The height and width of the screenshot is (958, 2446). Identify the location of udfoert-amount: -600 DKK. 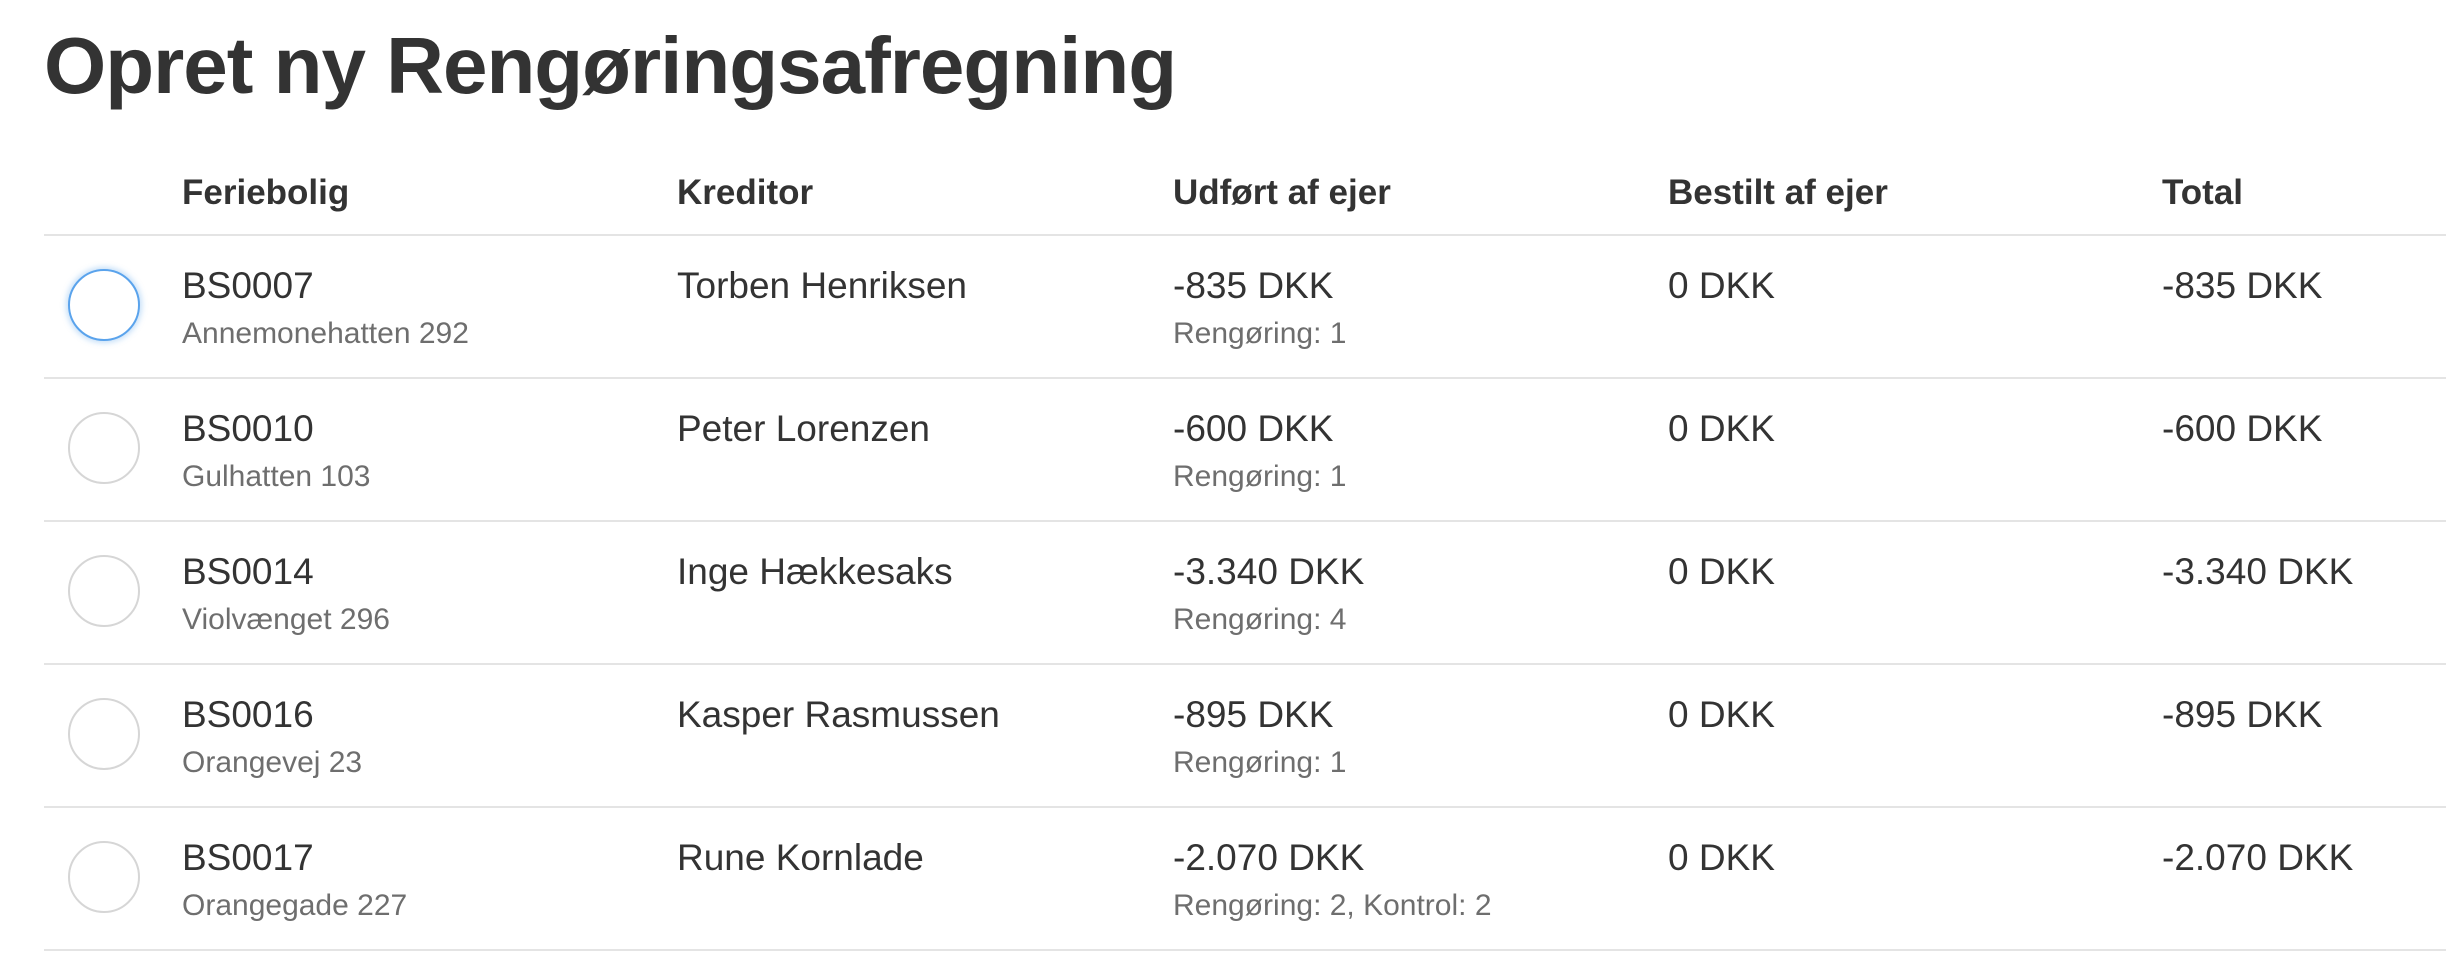
(1253, 428).